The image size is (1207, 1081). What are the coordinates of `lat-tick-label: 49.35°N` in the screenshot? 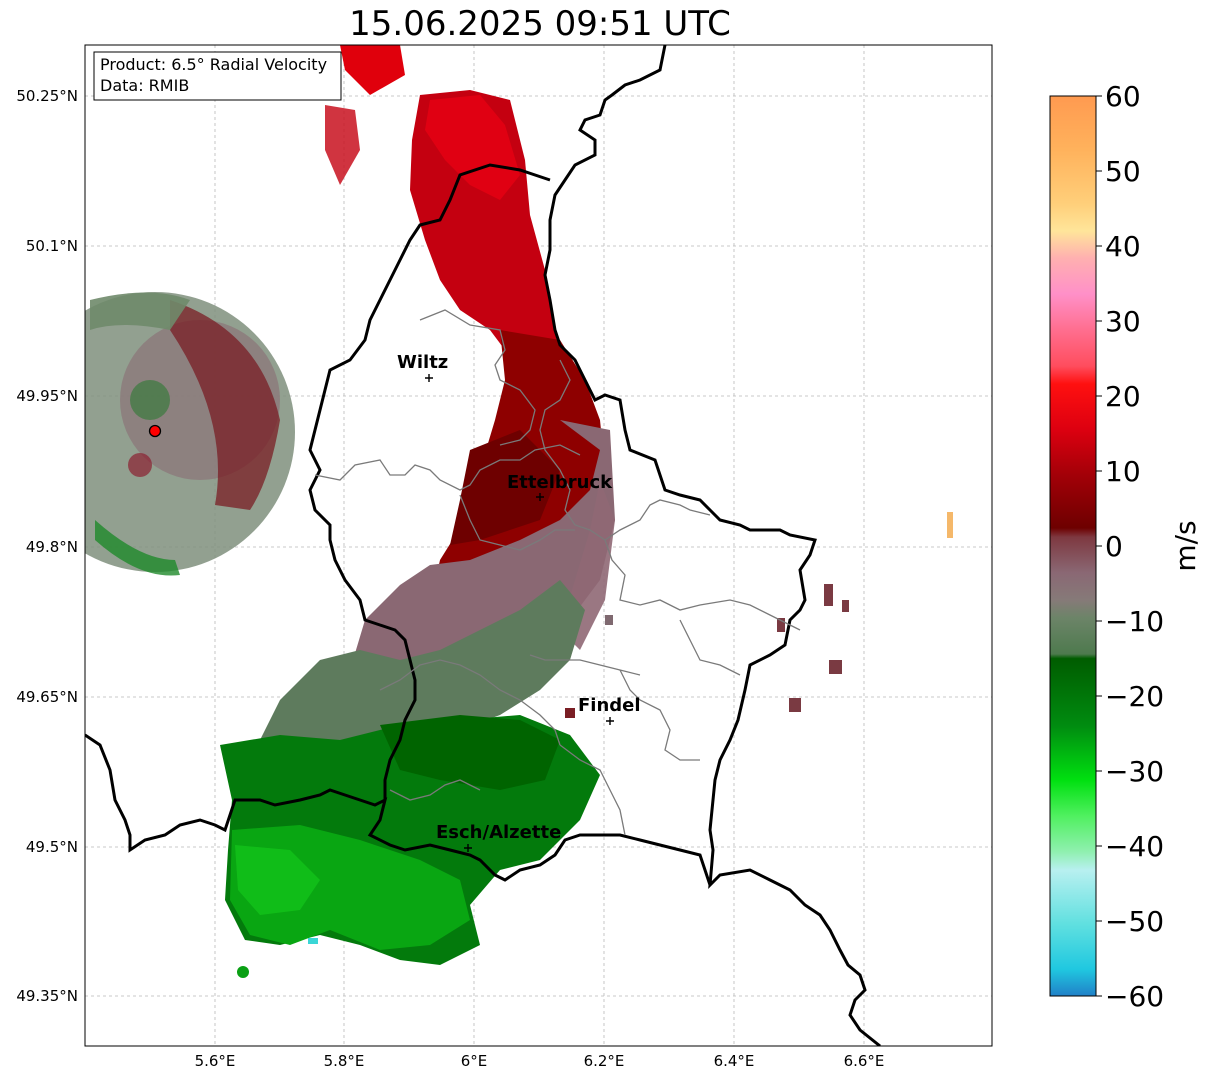 It's located at (47, 996).